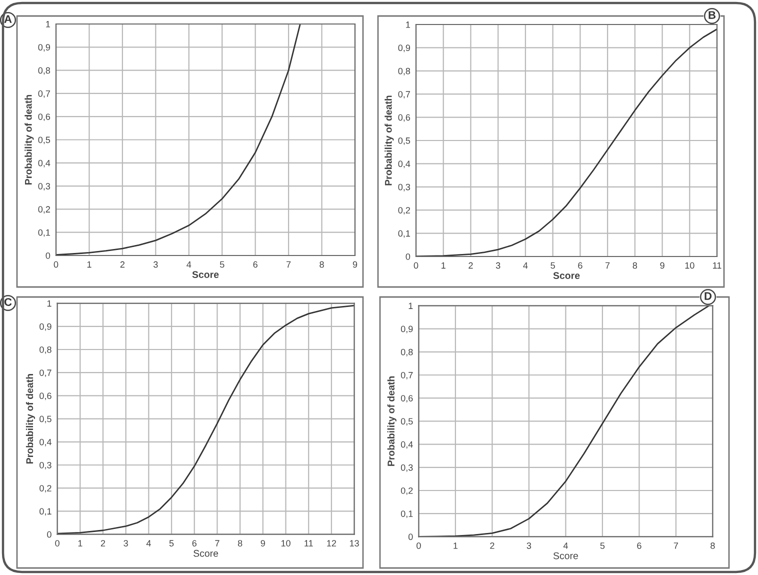 This screenshot has width=758, height=575. Describe the element at coordinates (331, 543) in the screenshot. I see `x-tick-label: 12` at that location.